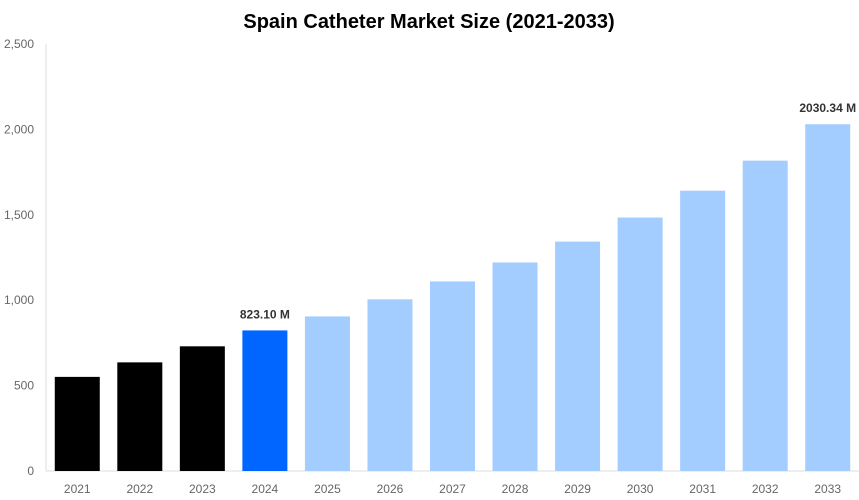 The image size is (859, 500). Describe the element at coordinates (828, 297) in the screenshot. I see `bar-2033` at that location.